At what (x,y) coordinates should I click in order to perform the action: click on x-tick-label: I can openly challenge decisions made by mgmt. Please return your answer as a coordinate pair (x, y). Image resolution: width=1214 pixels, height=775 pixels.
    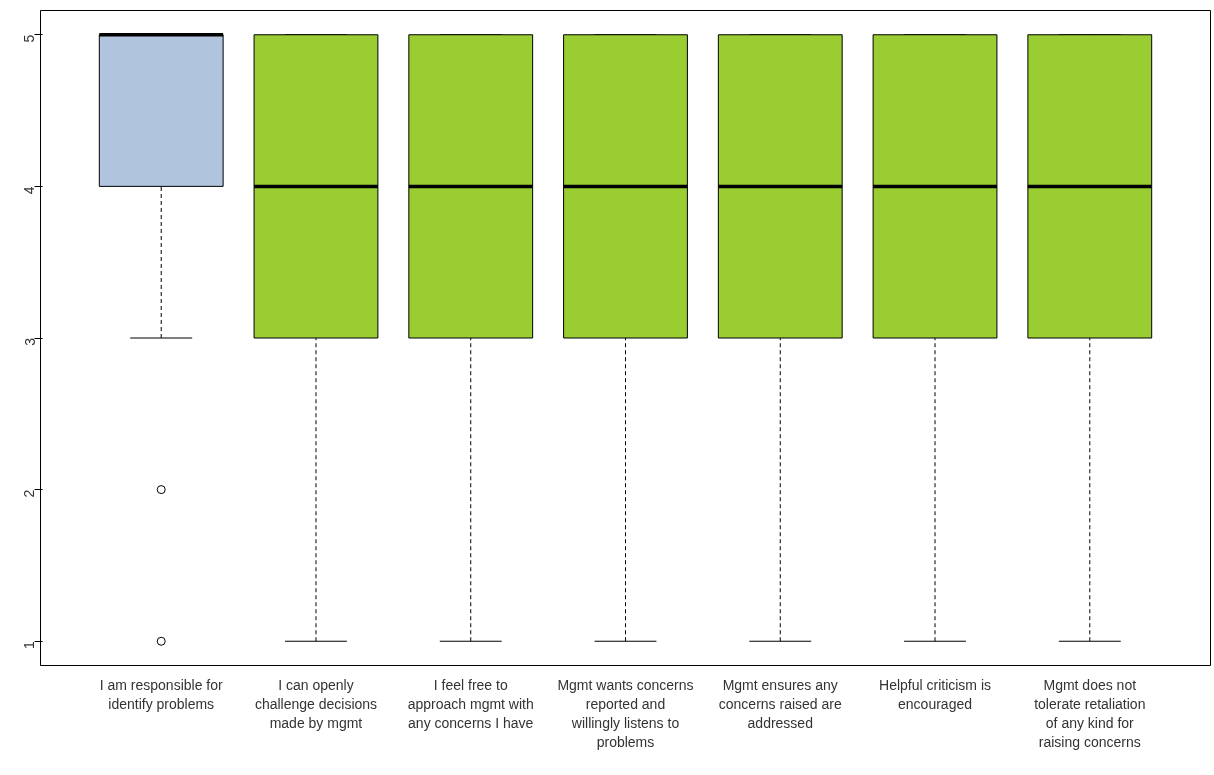
    Looking at the image, I should click on (316, 703).